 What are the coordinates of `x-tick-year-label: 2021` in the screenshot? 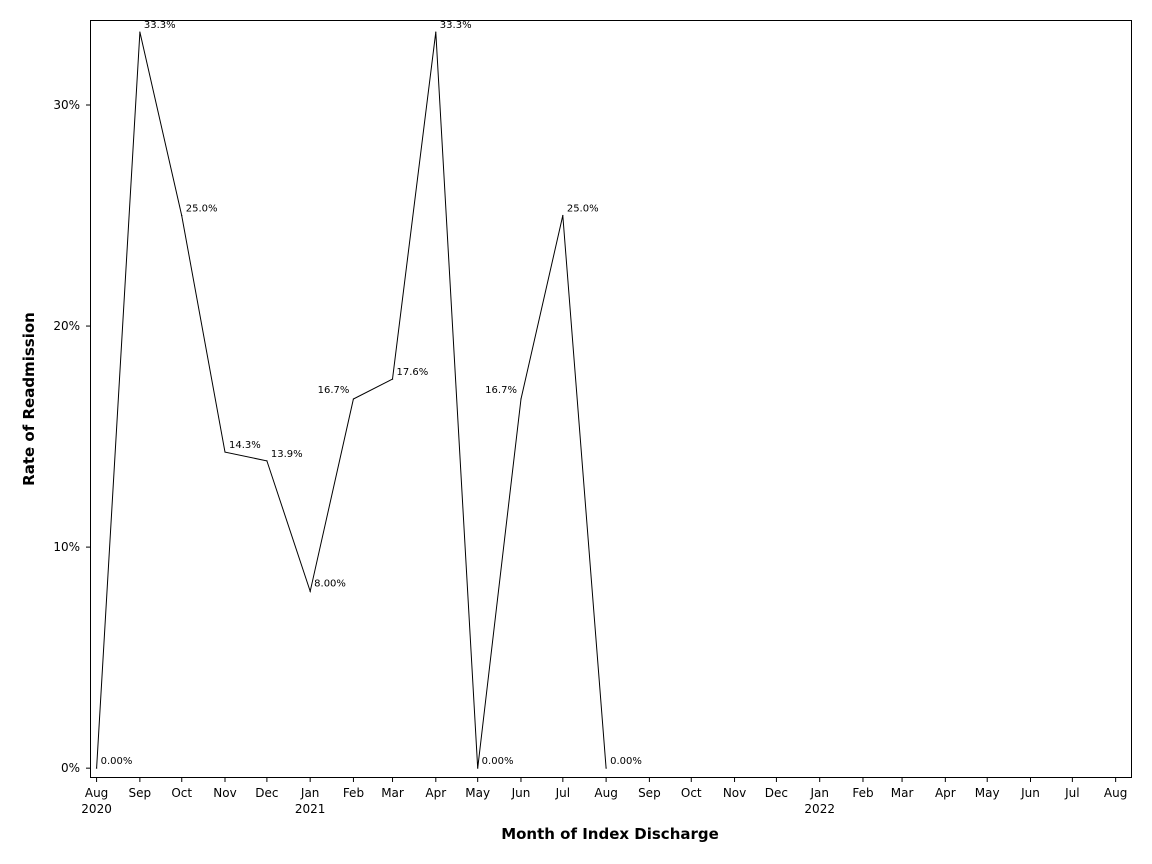 It's located at (310, 809).